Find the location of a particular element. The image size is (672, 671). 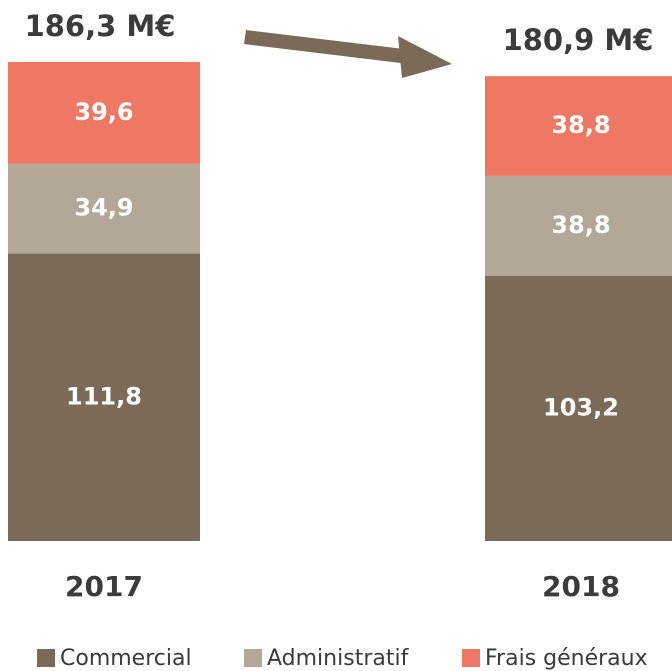

data-label: 103,2 is located at coordinates (581, 407).